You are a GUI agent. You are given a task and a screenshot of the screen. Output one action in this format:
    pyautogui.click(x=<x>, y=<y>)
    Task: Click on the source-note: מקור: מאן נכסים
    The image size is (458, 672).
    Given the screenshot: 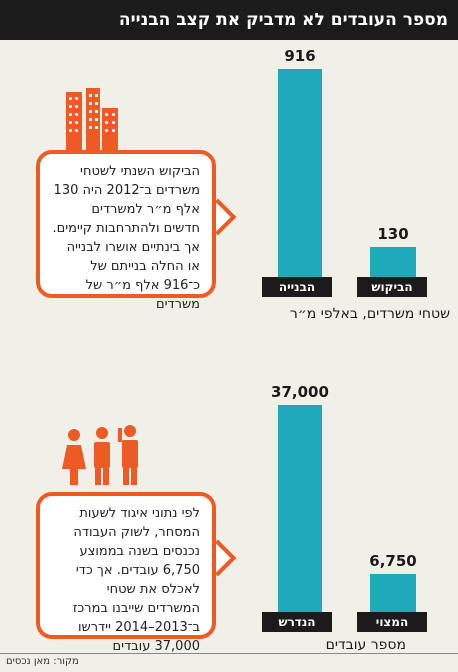 What is the action you would take?
    pyautogui.click(x=42, y=661)
    